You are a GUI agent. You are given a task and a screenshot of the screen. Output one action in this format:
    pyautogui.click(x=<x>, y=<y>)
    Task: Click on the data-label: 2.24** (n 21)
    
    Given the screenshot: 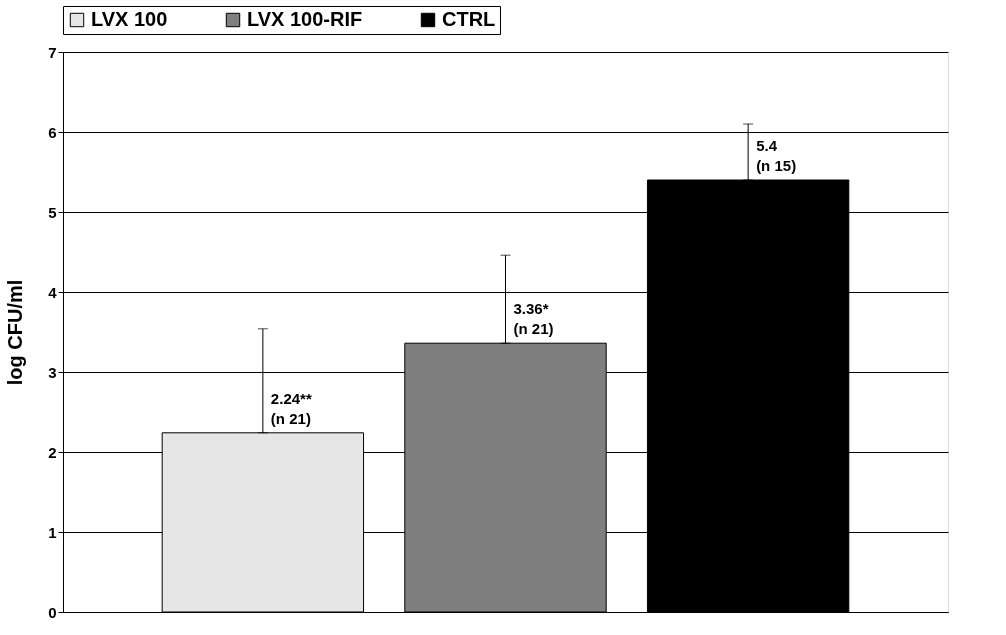 What is the action you would take?
    pyautogui.click(x=291, y=408)
    